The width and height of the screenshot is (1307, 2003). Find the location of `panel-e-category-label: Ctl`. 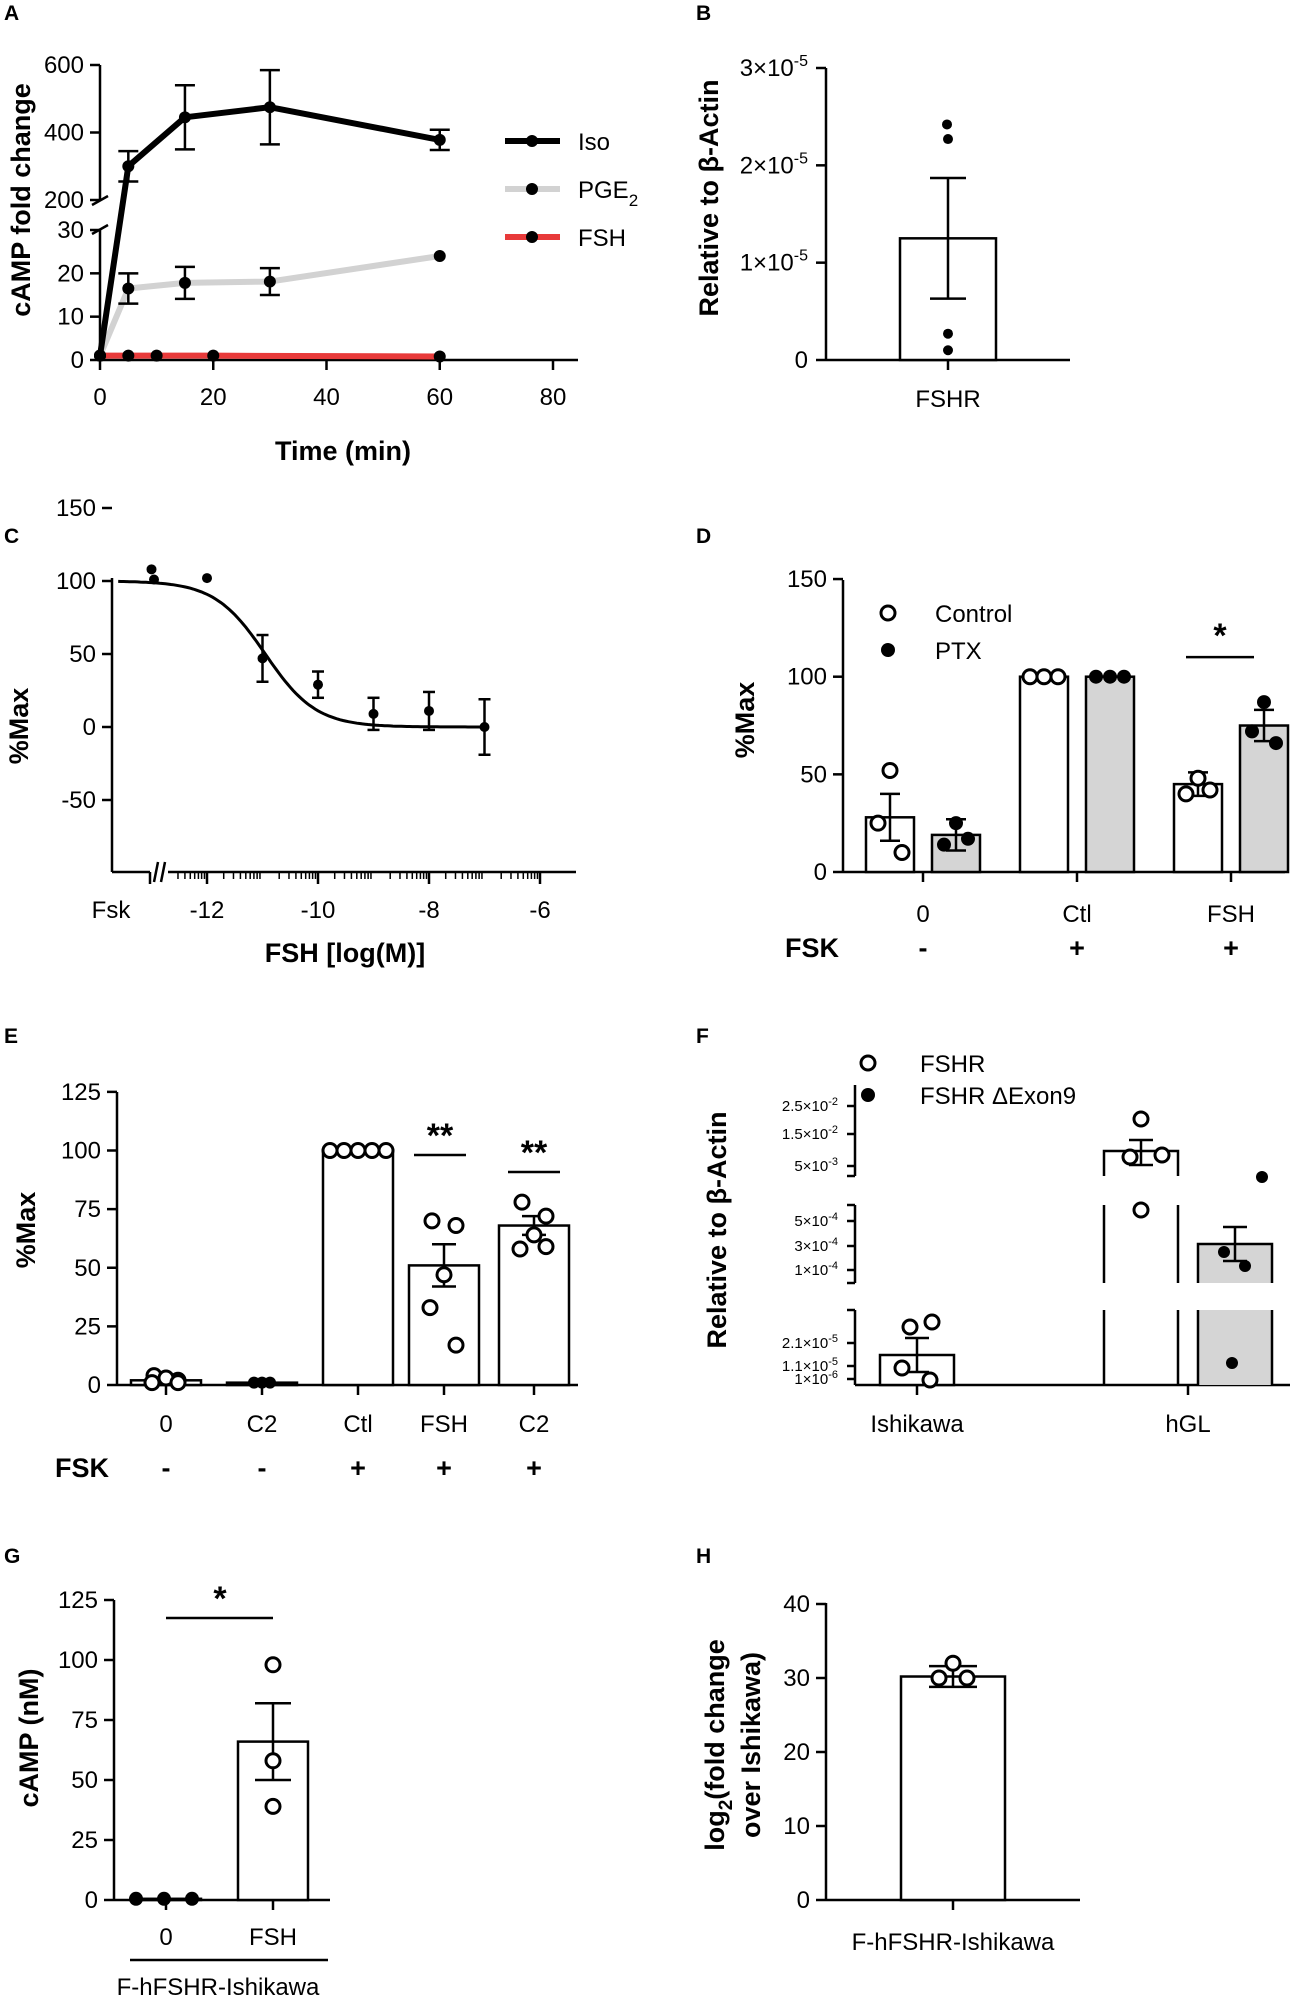

panel-e-category-label: Ctl is located at coordinates (357, 1424).